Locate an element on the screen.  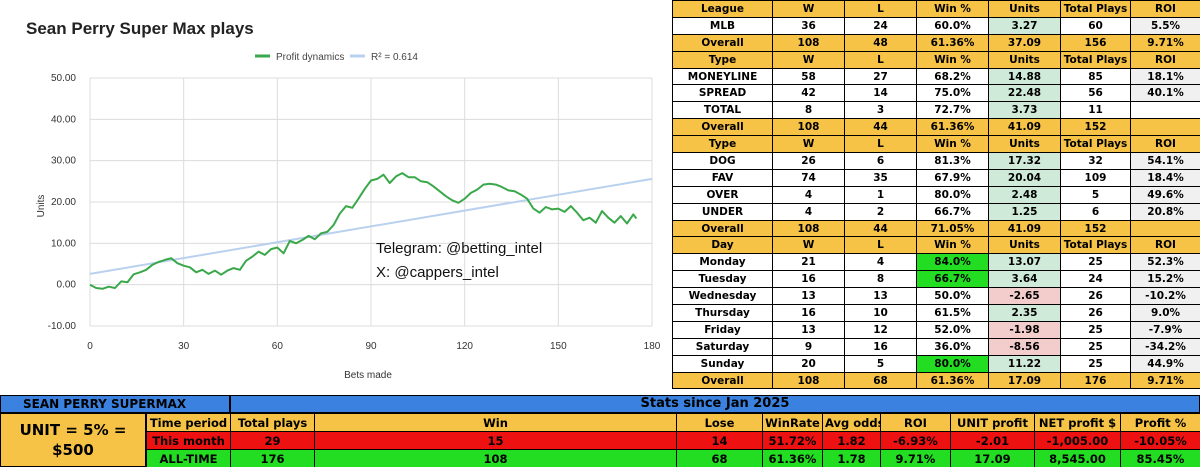
stats-header-type1-cell: Win % is located at coordinates (952, 59).